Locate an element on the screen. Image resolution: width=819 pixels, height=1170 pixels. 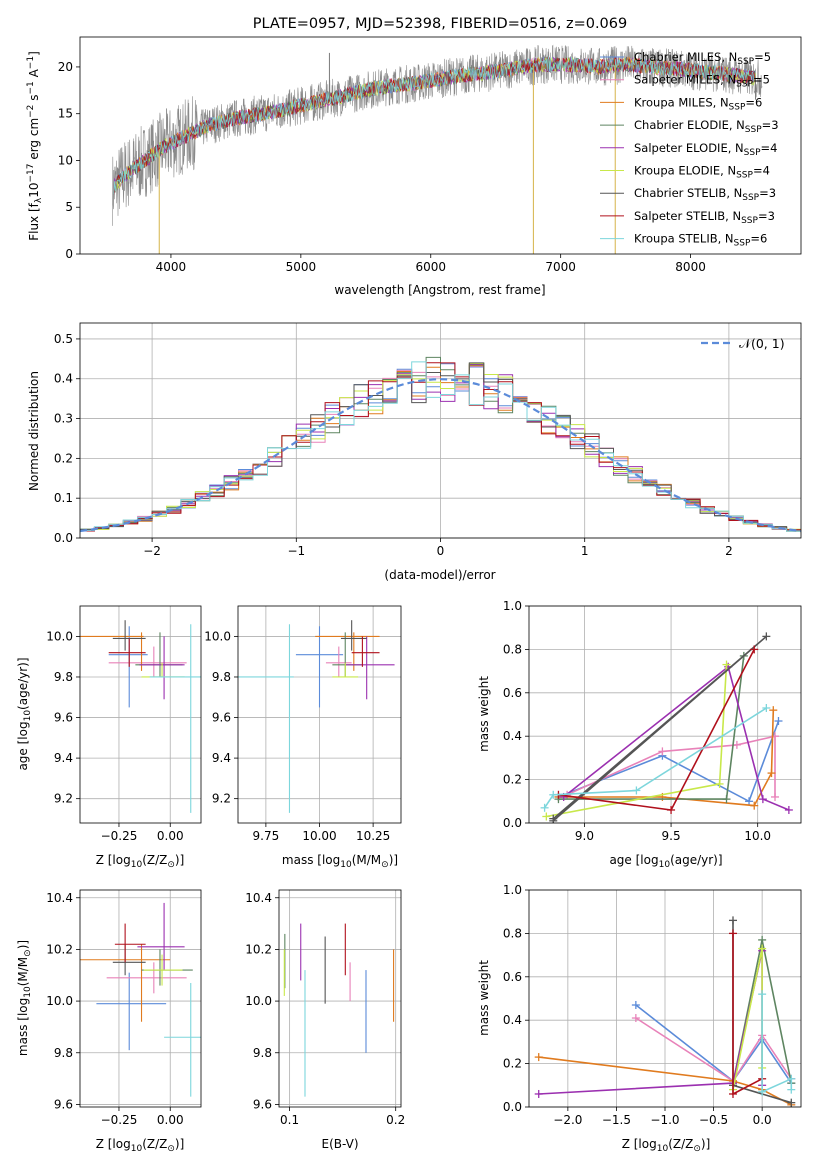
label-part: Salpeter ELODIE, N is located at coordinates (689, 148).